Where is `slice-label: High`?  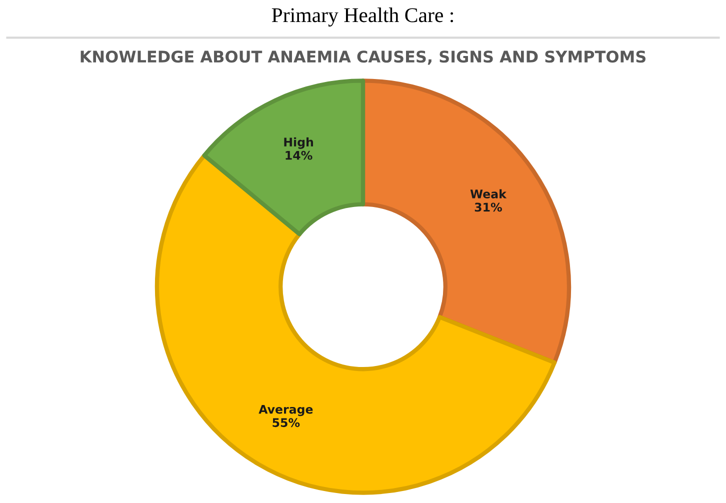
slice-label: High is located at coordinates (299, 143).